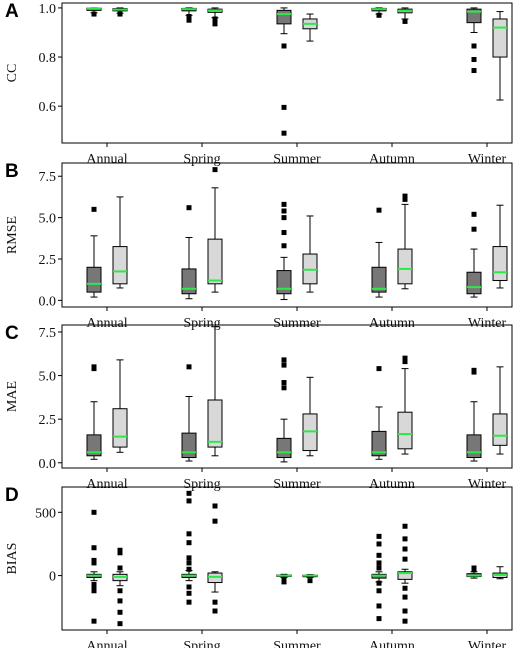 The height and width of the screenshot is (648, 526). I want to click on y-tick-label: 0.0, so click(48, 301).